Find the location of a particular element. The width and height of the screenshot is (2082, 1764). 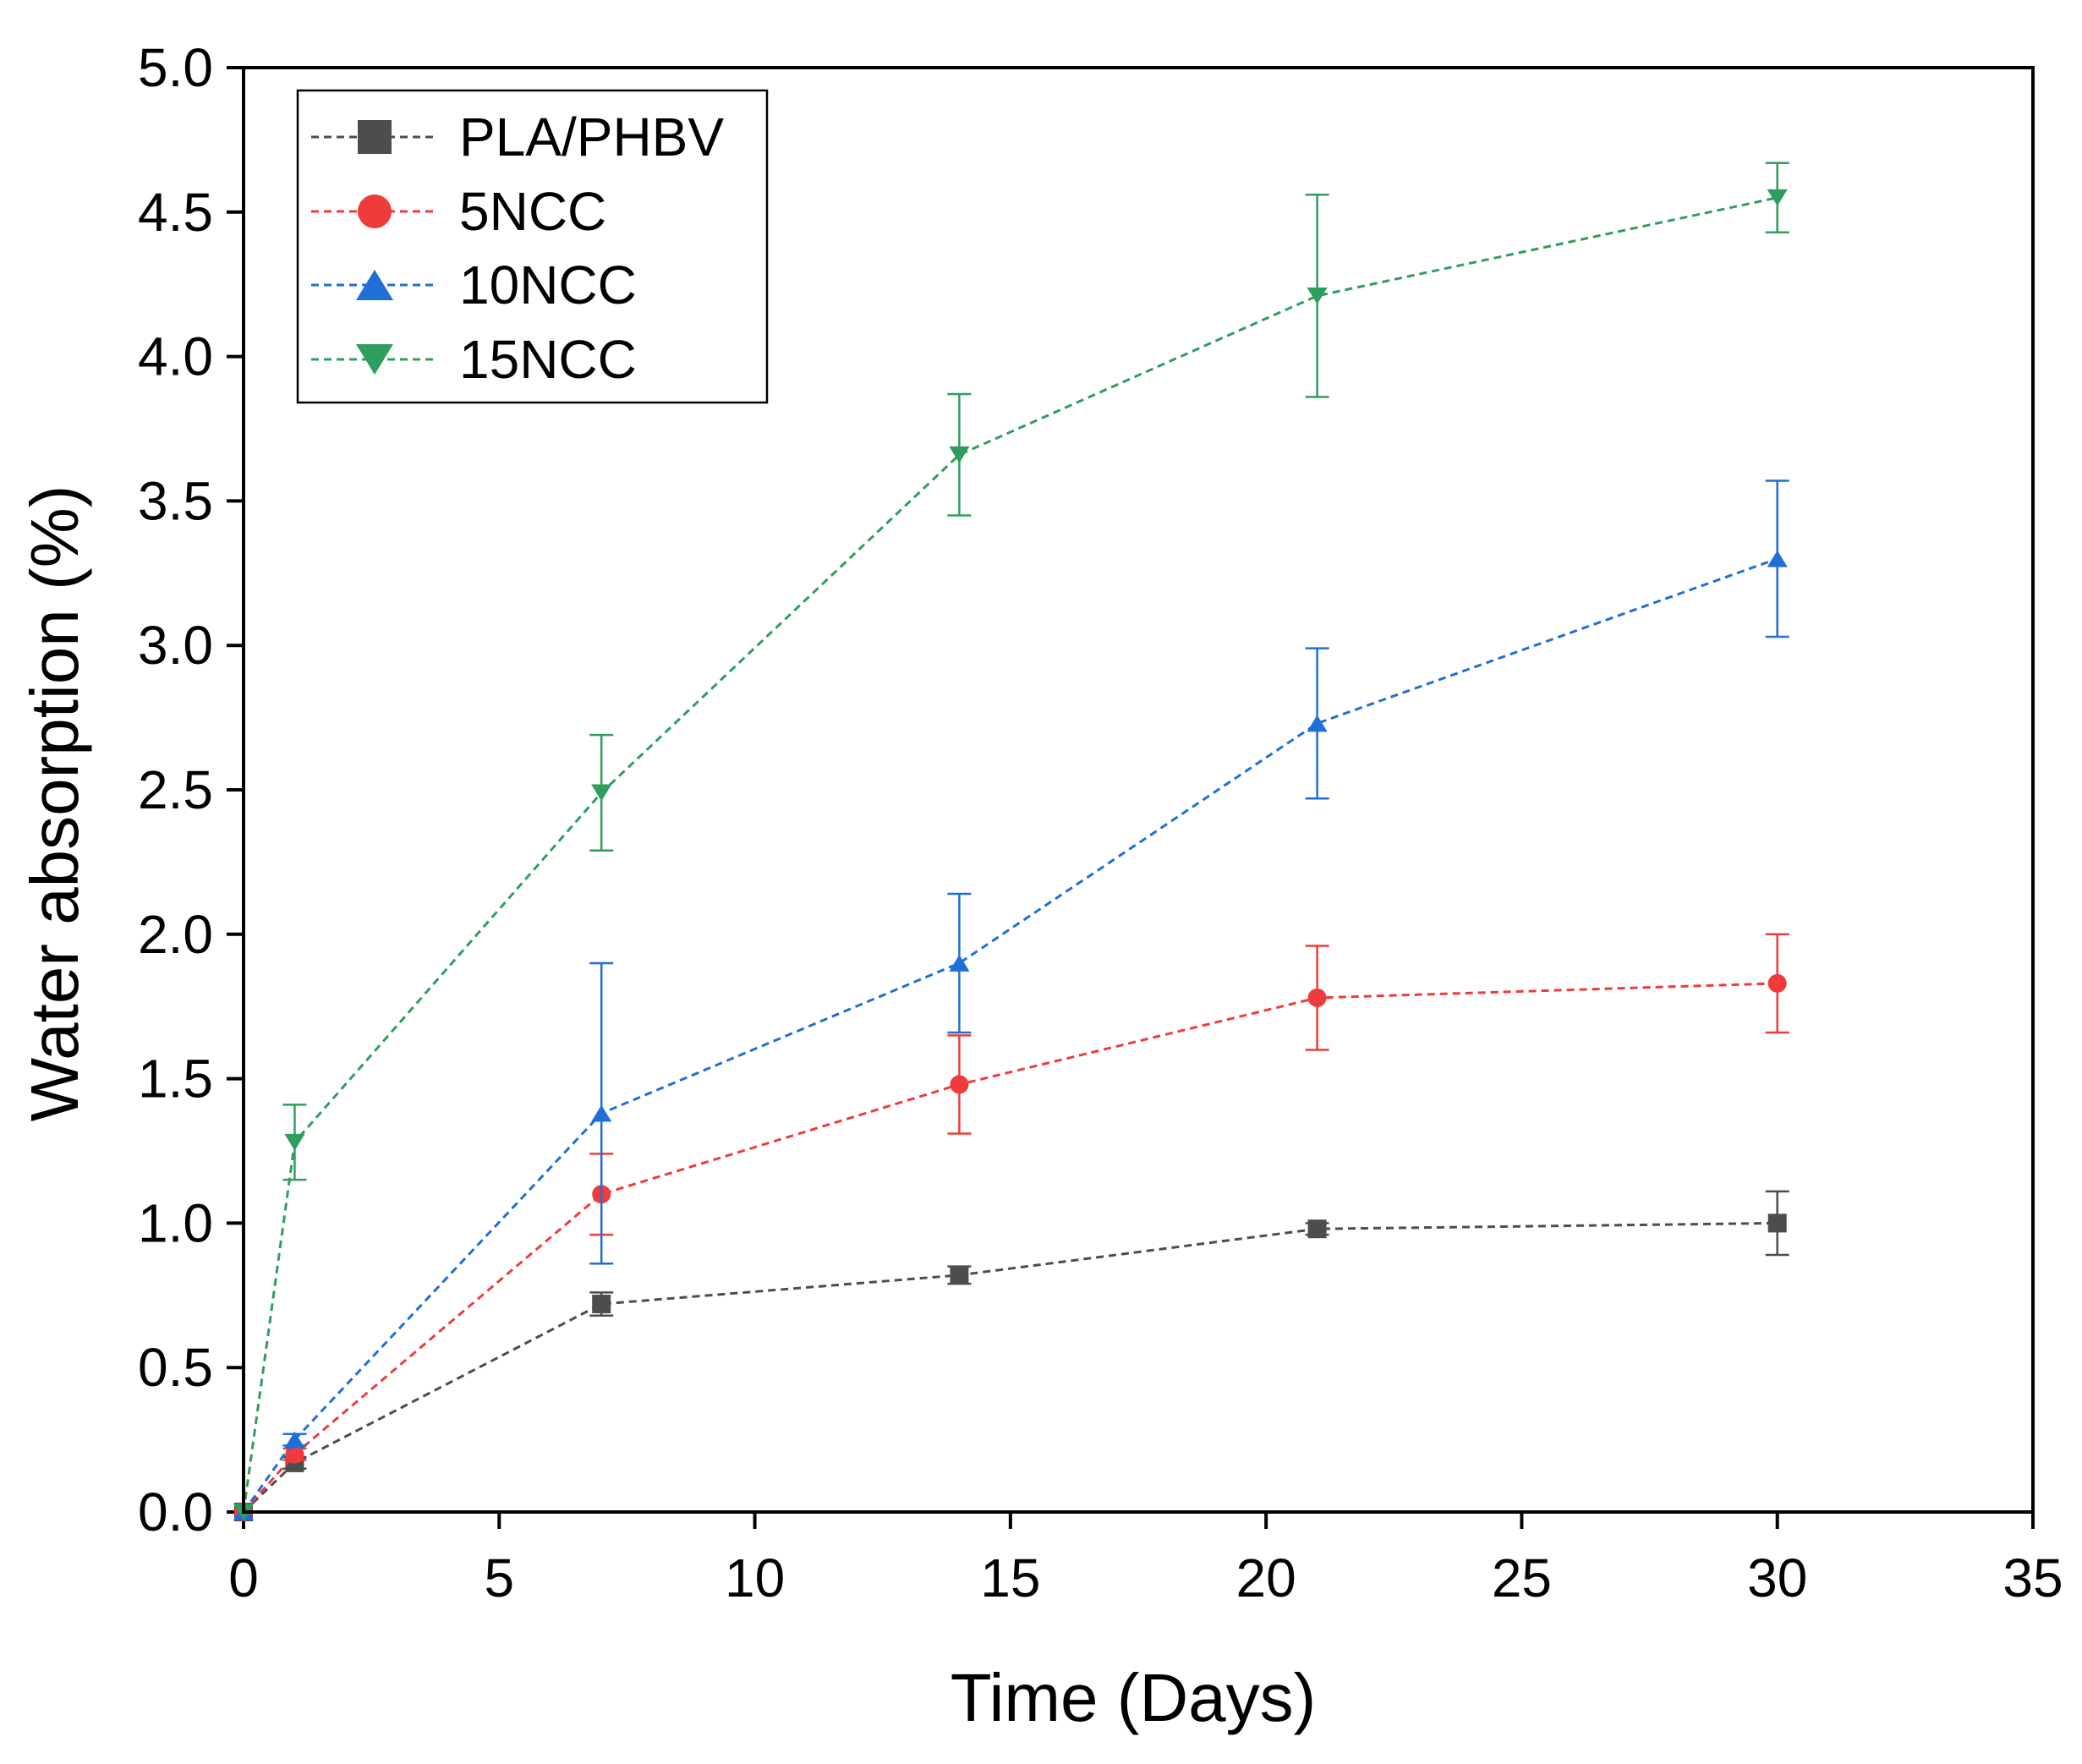

y-tick-label: 2.5 is located at coordinates (176, 789).